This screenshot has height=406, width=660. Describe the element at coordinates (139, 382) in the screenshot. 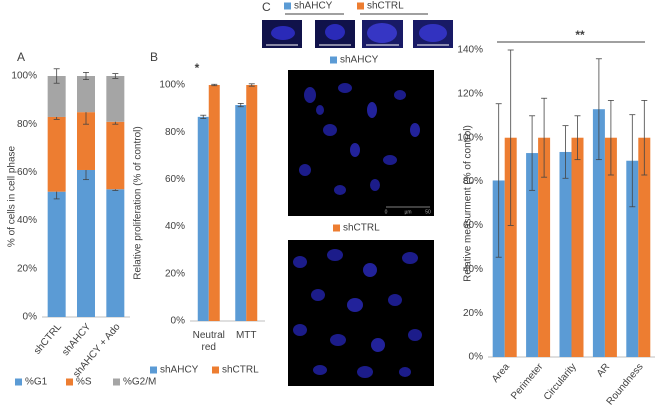

I see `legend-label: %G2/M` at that location.